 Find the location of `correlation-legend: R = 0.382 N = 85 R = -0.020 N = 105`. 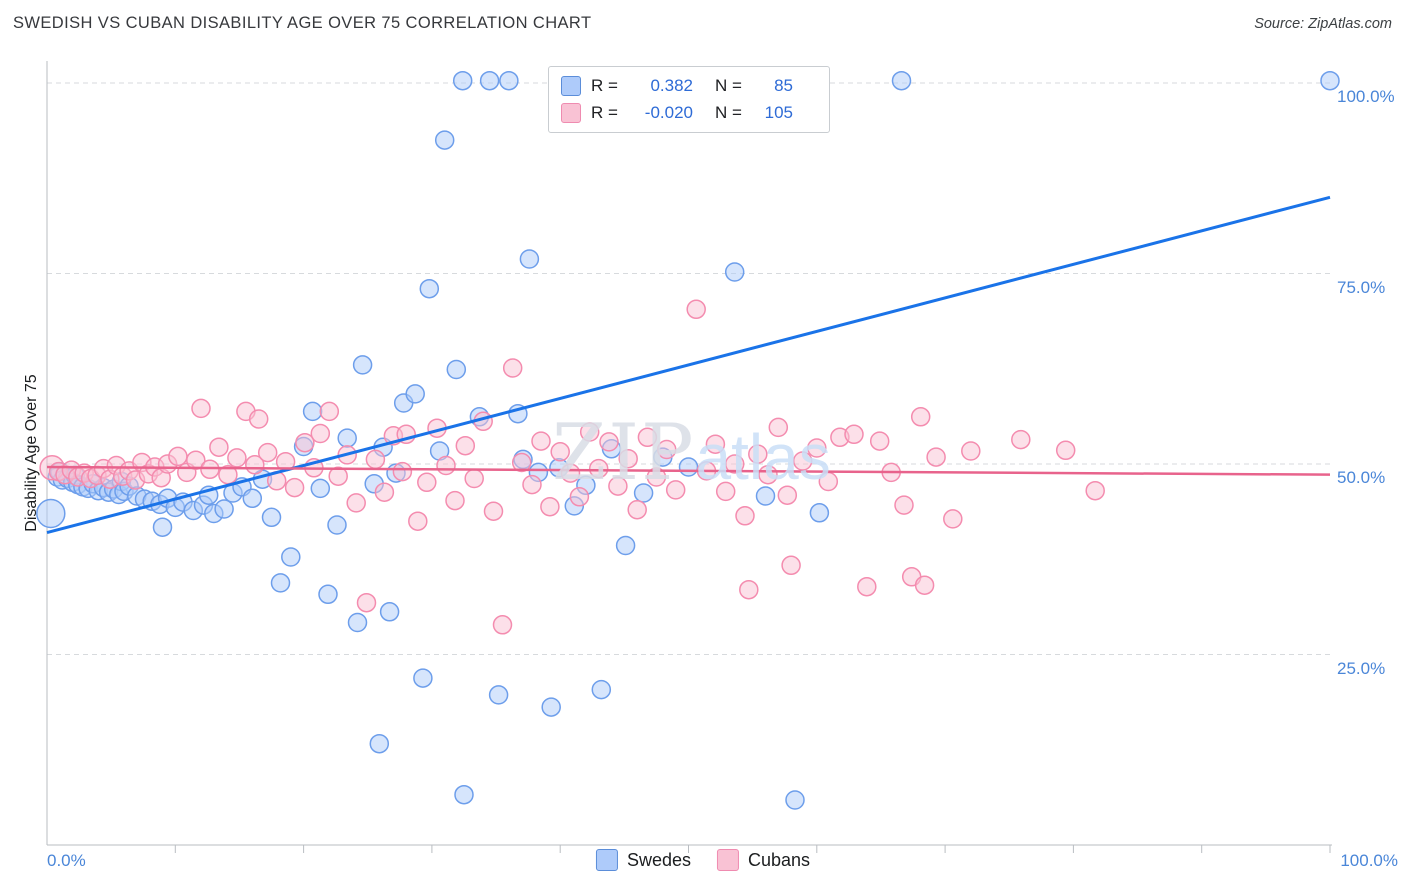

correlation-legend: R = 0.382 N = 85 R = -0.020 N = 105 is located at coordinates (689, 99).